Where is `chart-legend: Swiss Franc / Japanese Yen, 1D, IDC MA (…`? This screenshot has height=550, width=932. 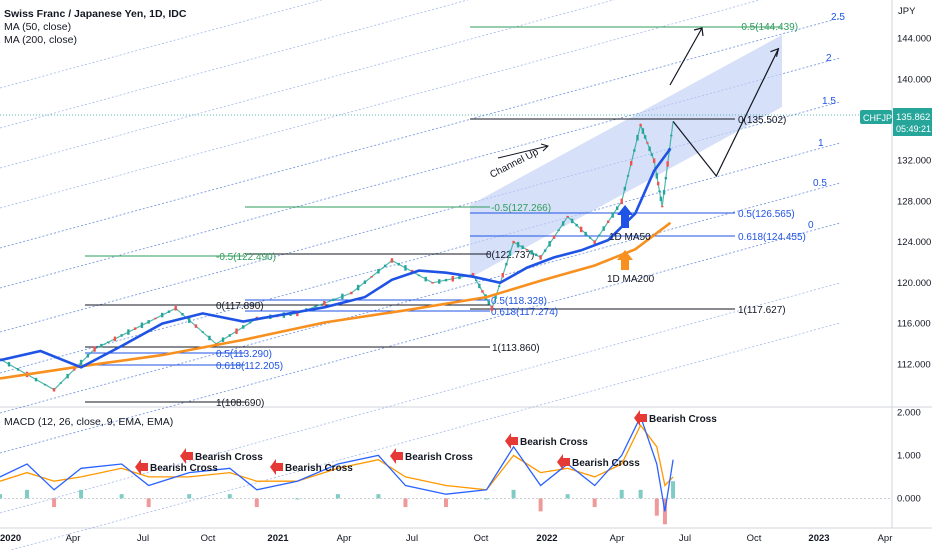 chart-legend: Swiss Franc / Japanese Yen, 1D, IDC MA (… is located at coordinates (95, 27).